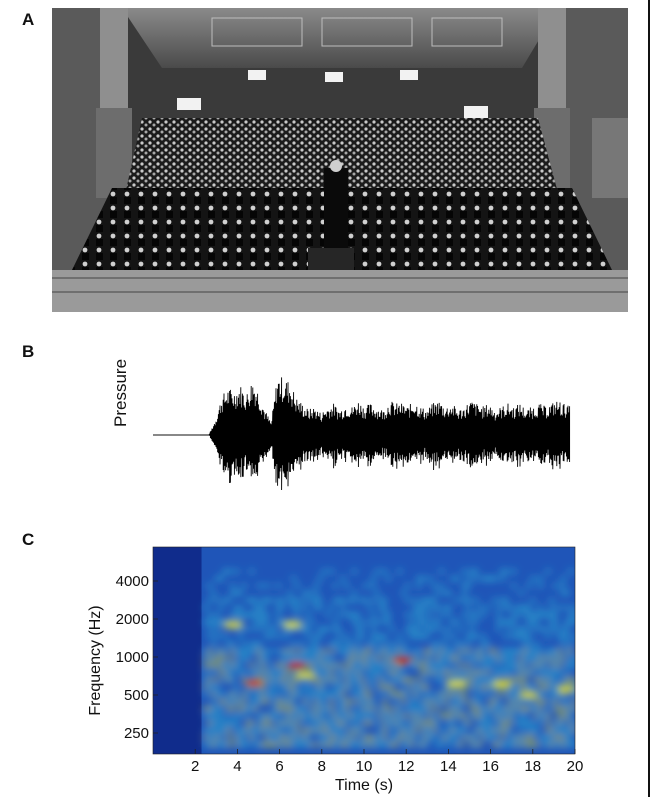 The height and width of the screenshot is (797, 651). I want to click on x-tick-label: 14, so click(448, 766).